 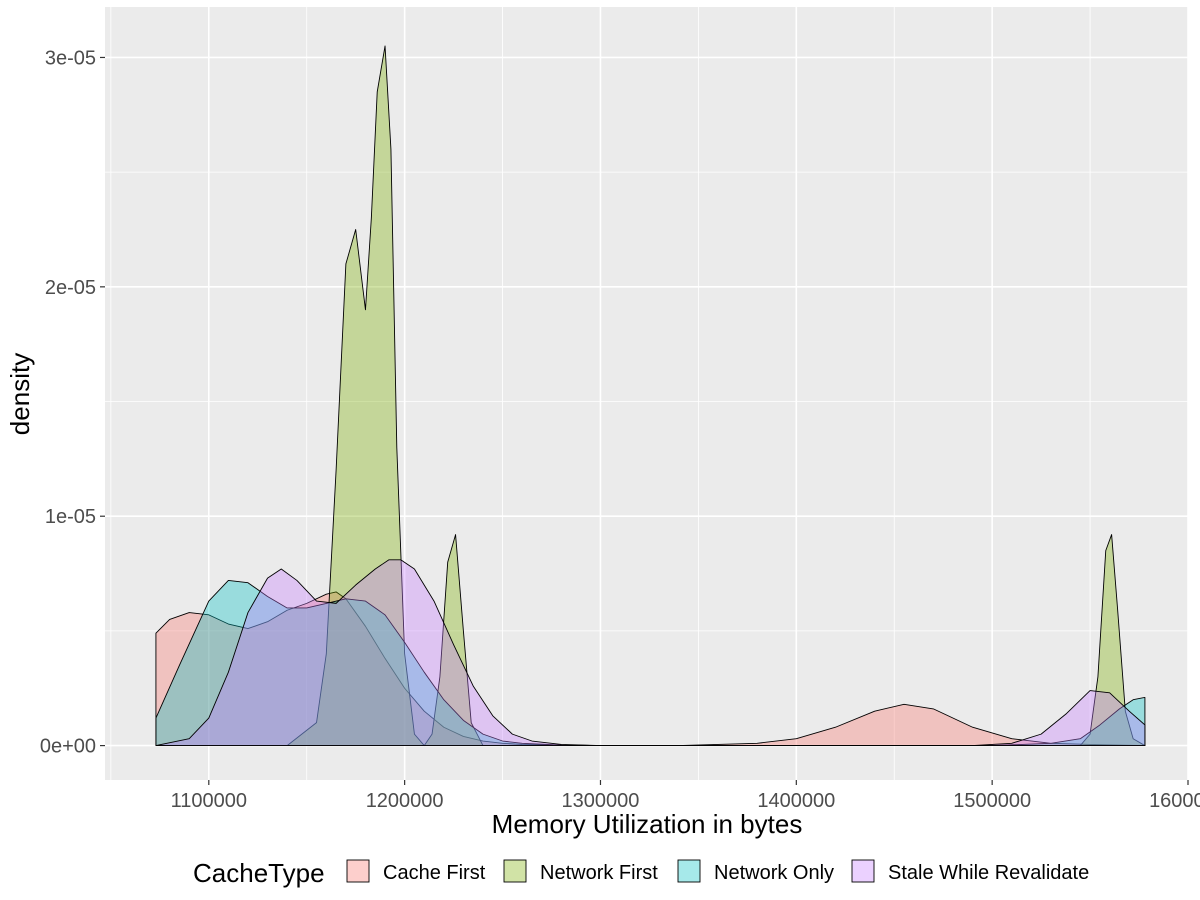 What do you see at coordinates (650, 669) in the screenshot?
I see `density-area-cache-first` at bounding box center [650, 669].